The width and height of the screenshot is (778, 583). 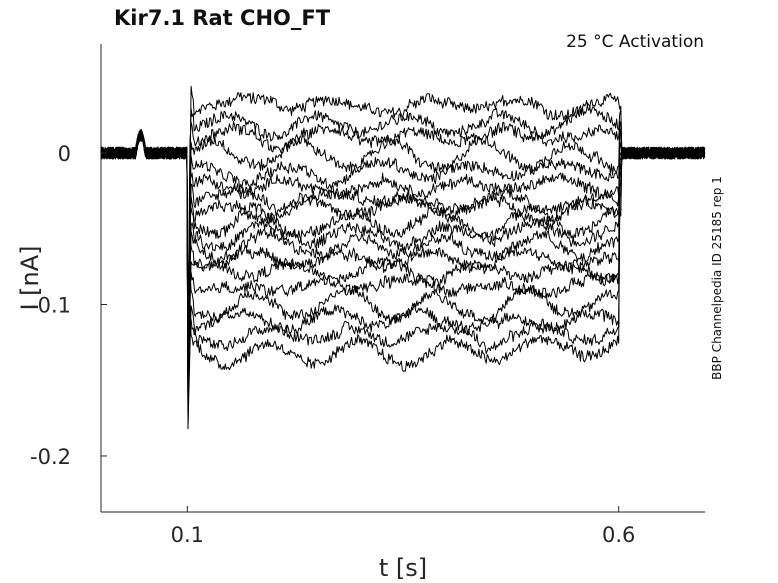 What do you see at coordinates (717, 278) in the screenshot?
I see `channelpedia-id-label: BBP Channelpedia ID 25185 rep 1` at bounding box center [717, 278].